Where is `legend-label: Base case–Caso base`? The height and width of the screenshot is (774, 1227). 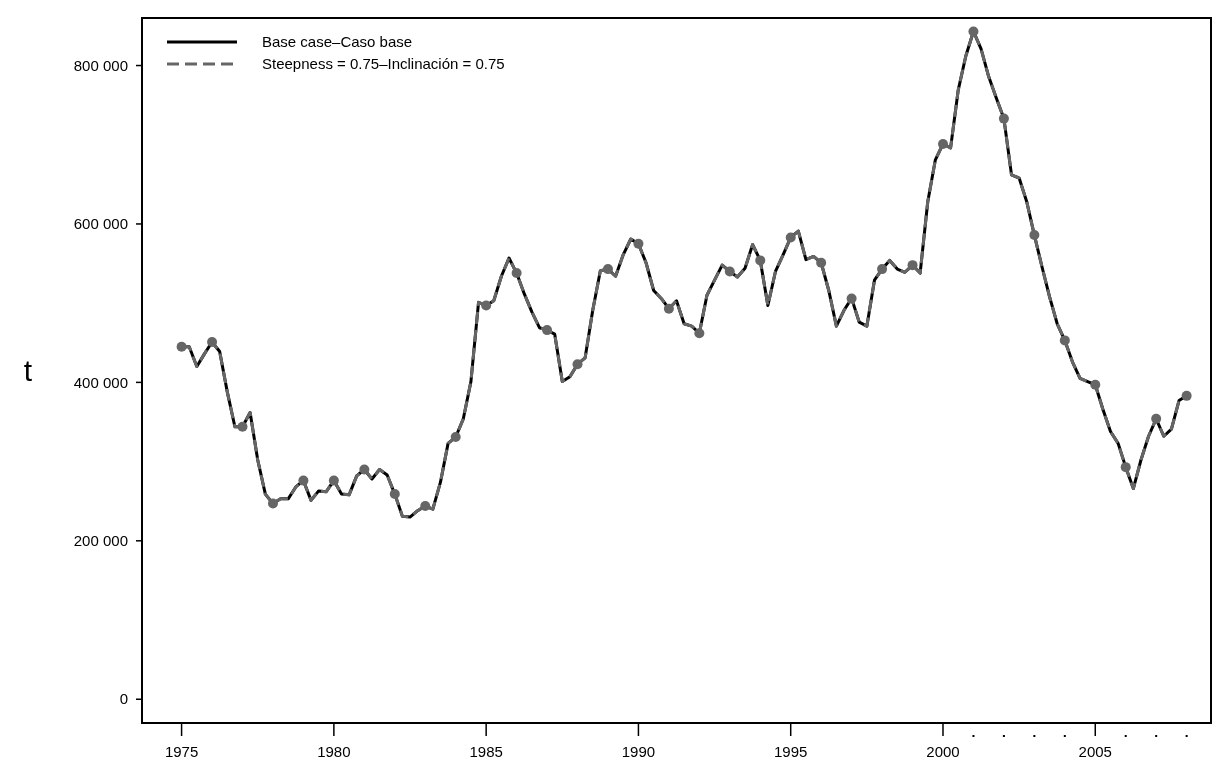 legend-label: Base case–Caso base is located at coordinates (337, 42).